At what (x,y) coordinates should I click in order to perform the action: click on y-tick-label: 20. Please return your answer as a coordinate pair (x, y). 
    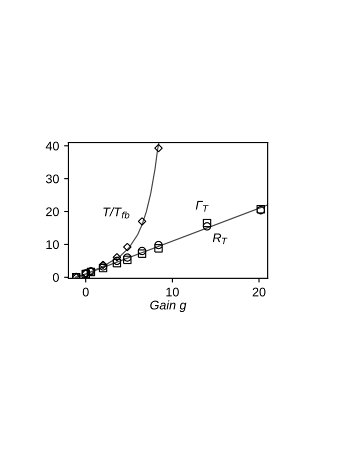
    Looking at the image, I should click on (52, 211).